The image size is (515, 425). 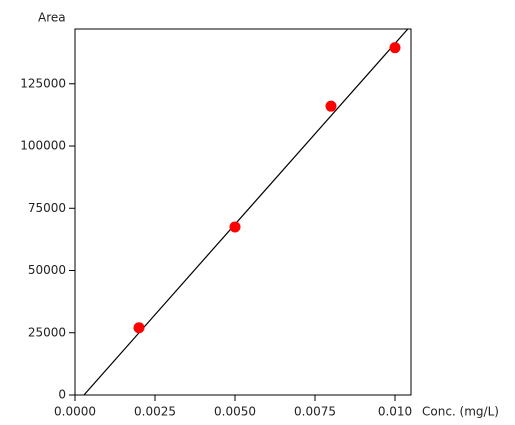 What do you see at coordinates (47, 208) in the screenshot?
I see `y-tick-label: 75000` at bounding box center [47, 208].